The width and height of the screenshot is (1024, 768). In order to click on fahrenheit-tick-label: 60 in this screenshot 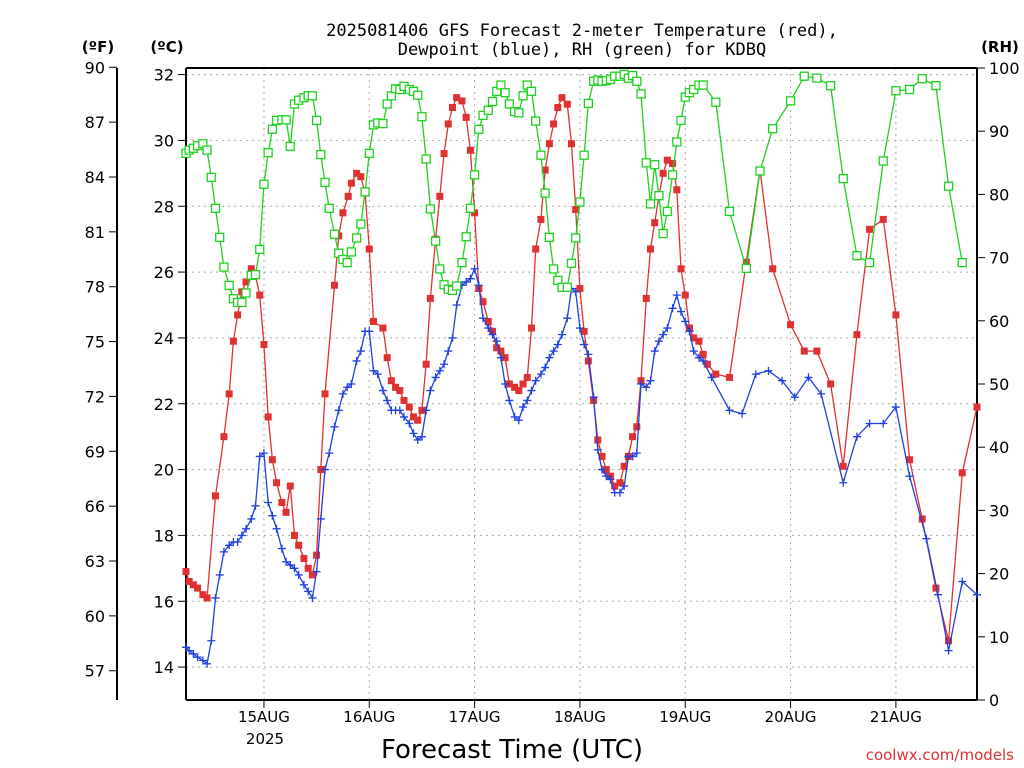, I will do `click(95, 616)`.